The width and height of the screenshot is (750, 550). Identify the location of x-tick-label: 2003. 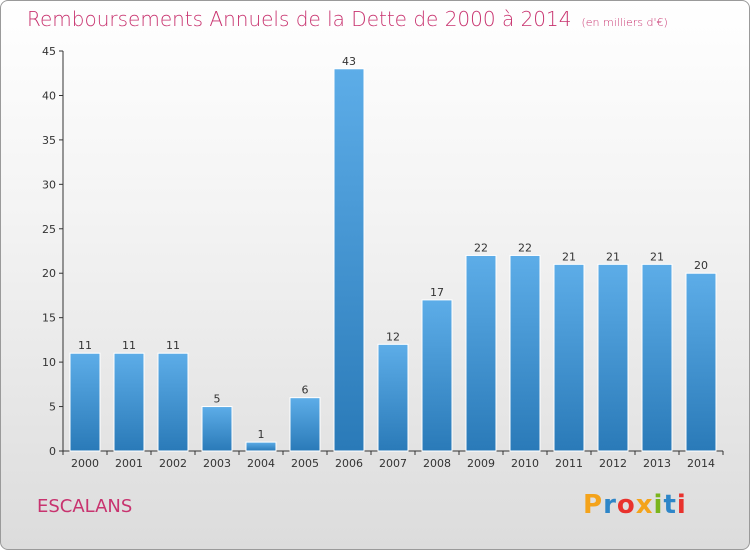
(217, 463).